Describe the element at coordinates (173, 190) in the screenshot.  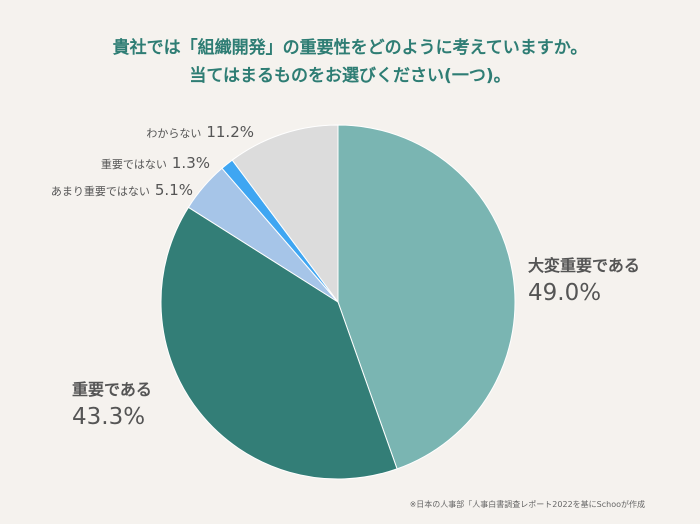
I see `slice-label-percent: 5.1%` at that location.